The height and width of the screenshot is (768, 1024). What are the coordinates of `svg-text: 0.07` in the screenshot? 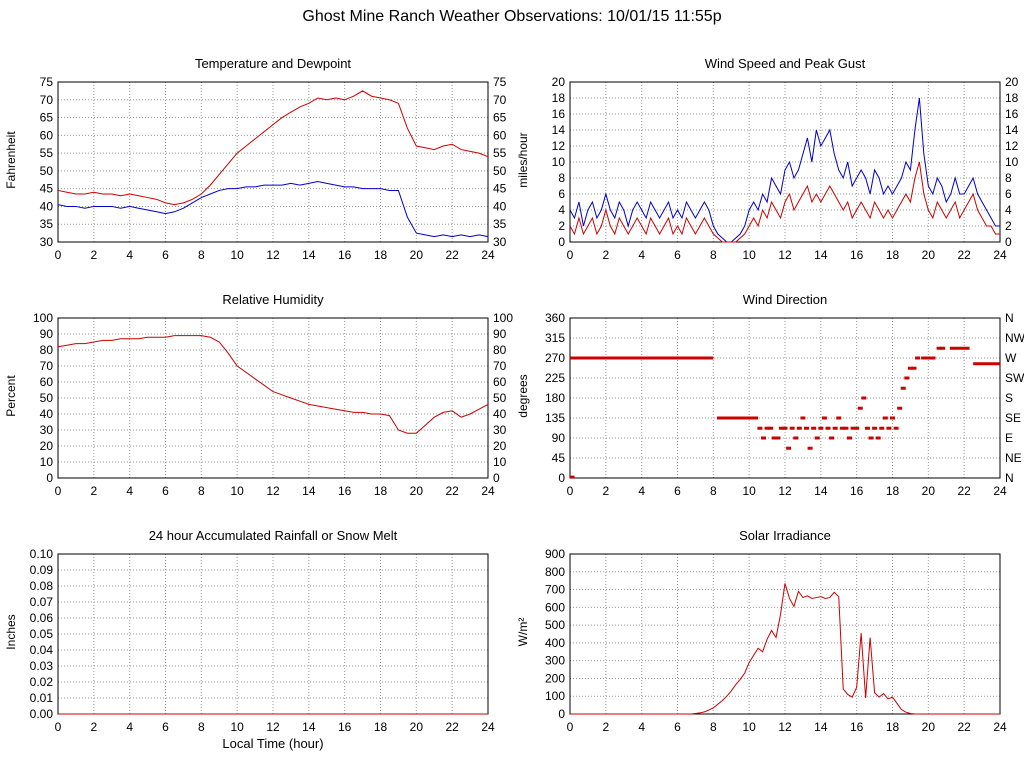 It's located at (42, 602).